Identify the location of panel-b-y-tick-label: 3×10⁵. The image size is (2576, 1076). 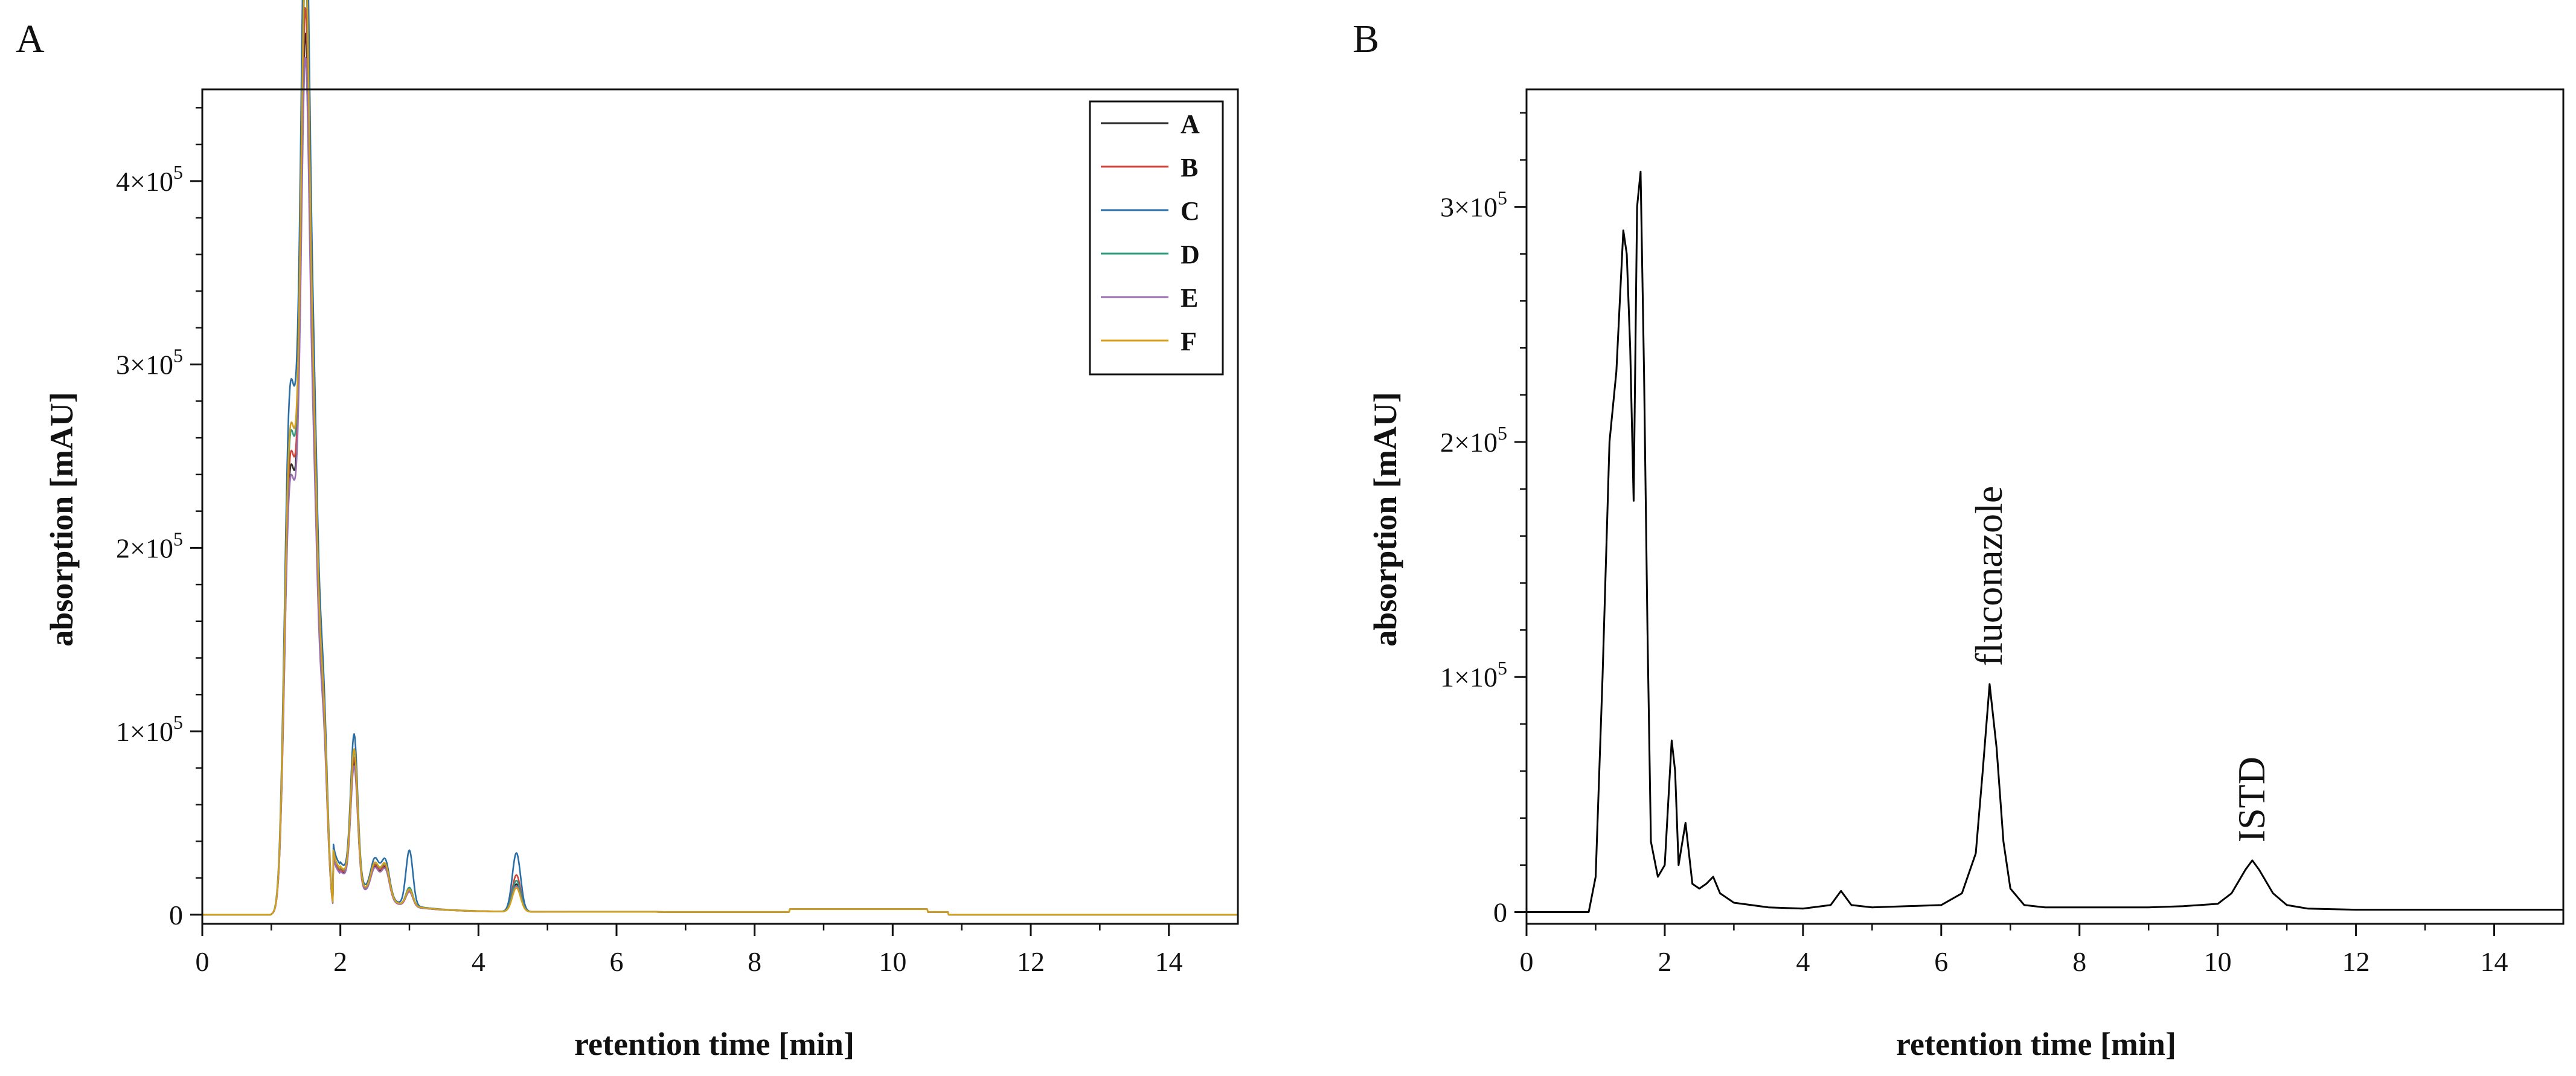
(1473, 205).